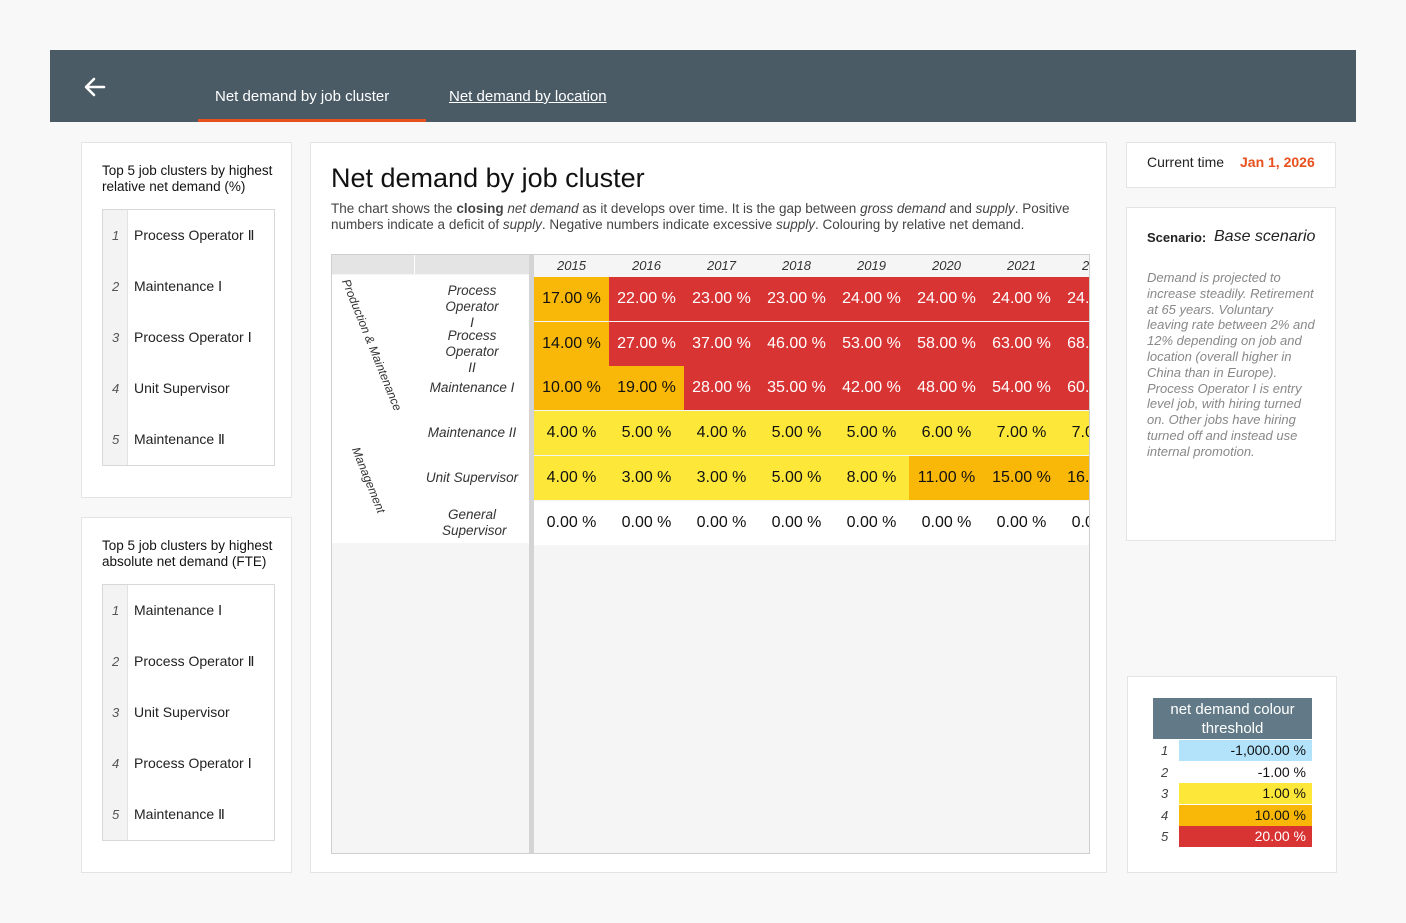 Image resolution: width=1406 pixels, height=923 pixels. Describe the element at coordinates (1166, 793) in the screenshot. I see `threshold-index: 3` at that location.